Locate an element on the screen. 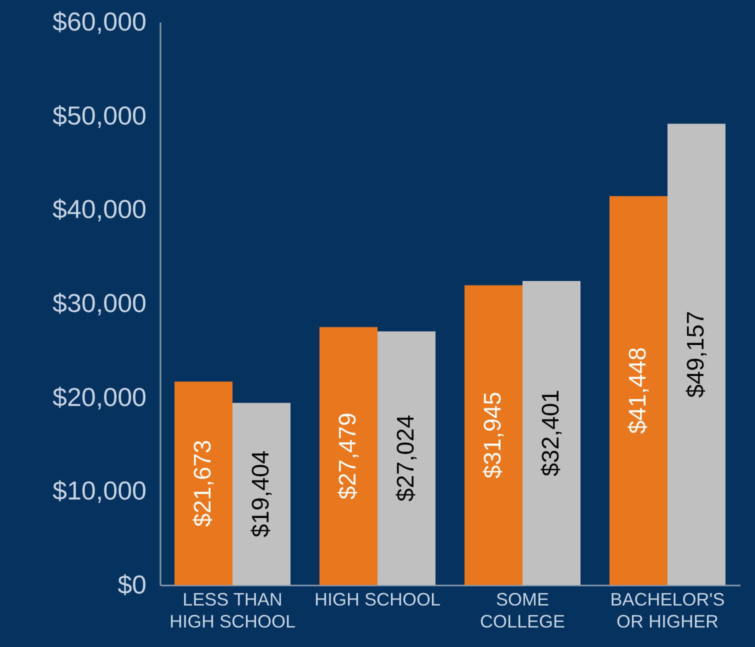  y-tick-label: $20,000 is located at coordinates (99, 397).